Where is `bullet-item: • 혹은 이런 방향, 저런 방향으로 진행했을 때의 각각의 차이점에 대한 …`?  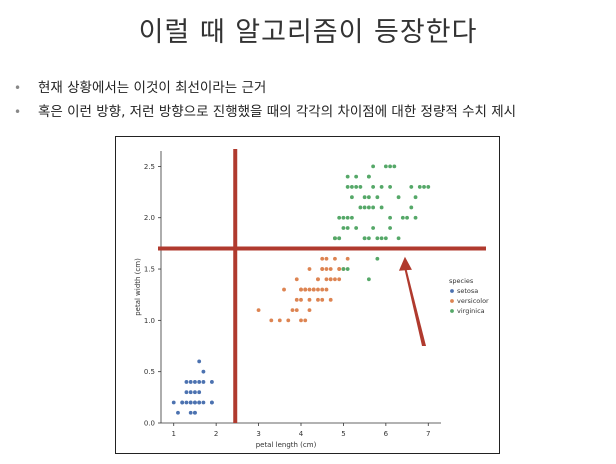
bullet-item: • 혹은 이런 방향, 저런 방향으로 진행했을 때의 각각의 차이점에 대한 … is located at coordinates (265, 112).